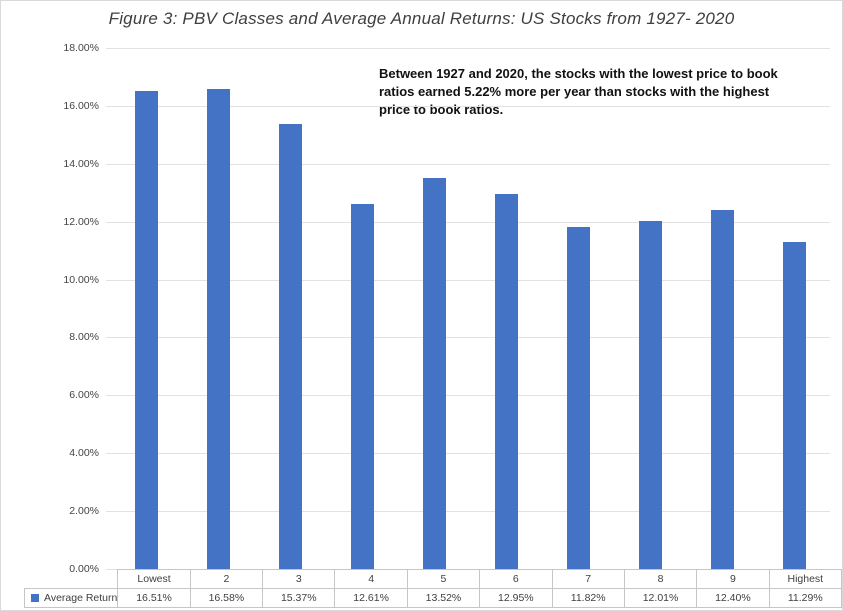  I want to click on value-cell-3: 15.37%, so click(299, 598).